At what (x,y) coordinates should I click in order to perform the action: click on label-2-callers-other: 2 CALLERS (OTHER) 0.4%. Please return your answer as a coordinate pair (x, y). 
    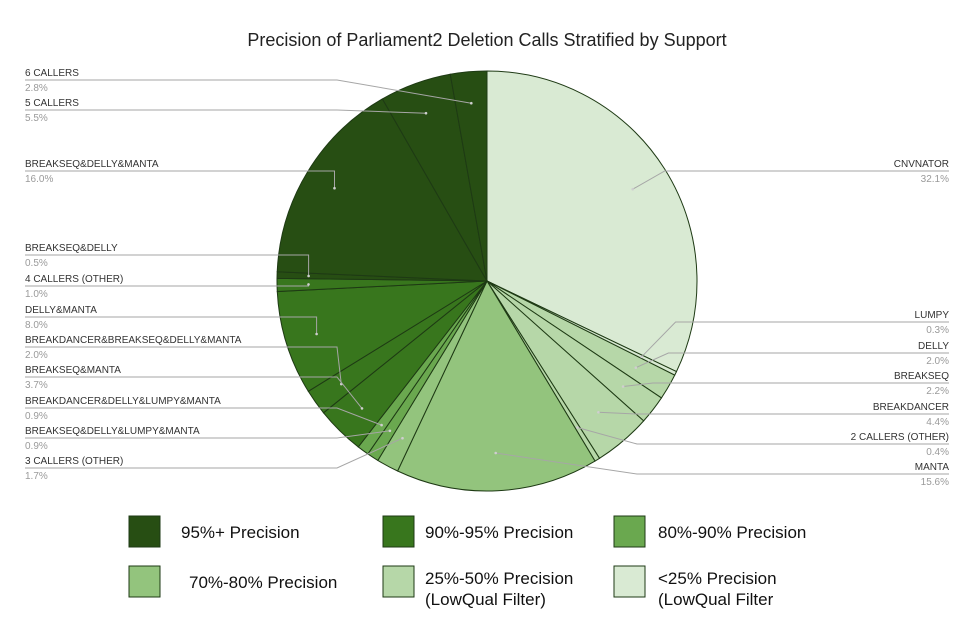
    Looking at the image, I should click on (762, 442).